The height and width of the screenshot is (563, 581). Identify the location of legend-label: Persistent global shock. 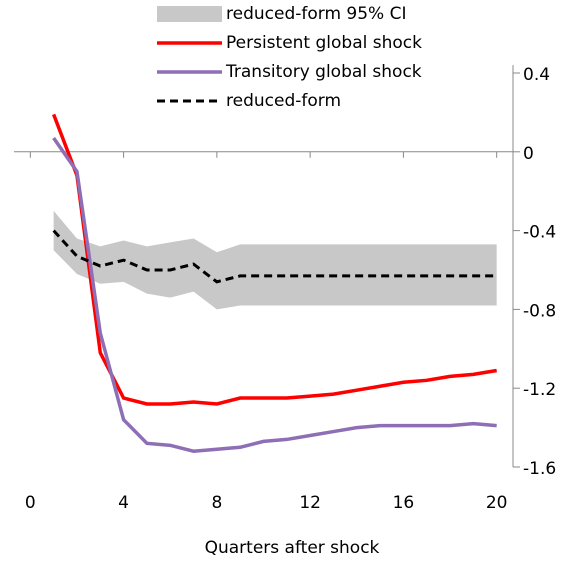
(324, 43).